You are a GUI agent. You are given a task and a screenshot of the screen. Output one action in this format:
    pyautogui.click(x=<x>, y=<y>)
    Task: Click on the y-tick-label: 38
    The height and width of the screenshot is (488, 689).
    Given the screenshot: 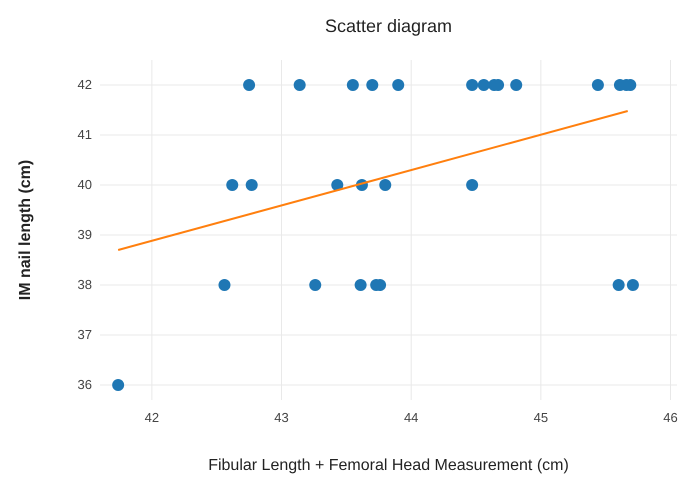 What is the action you would take?
    pyautogui.click(x=85, y=284)
    